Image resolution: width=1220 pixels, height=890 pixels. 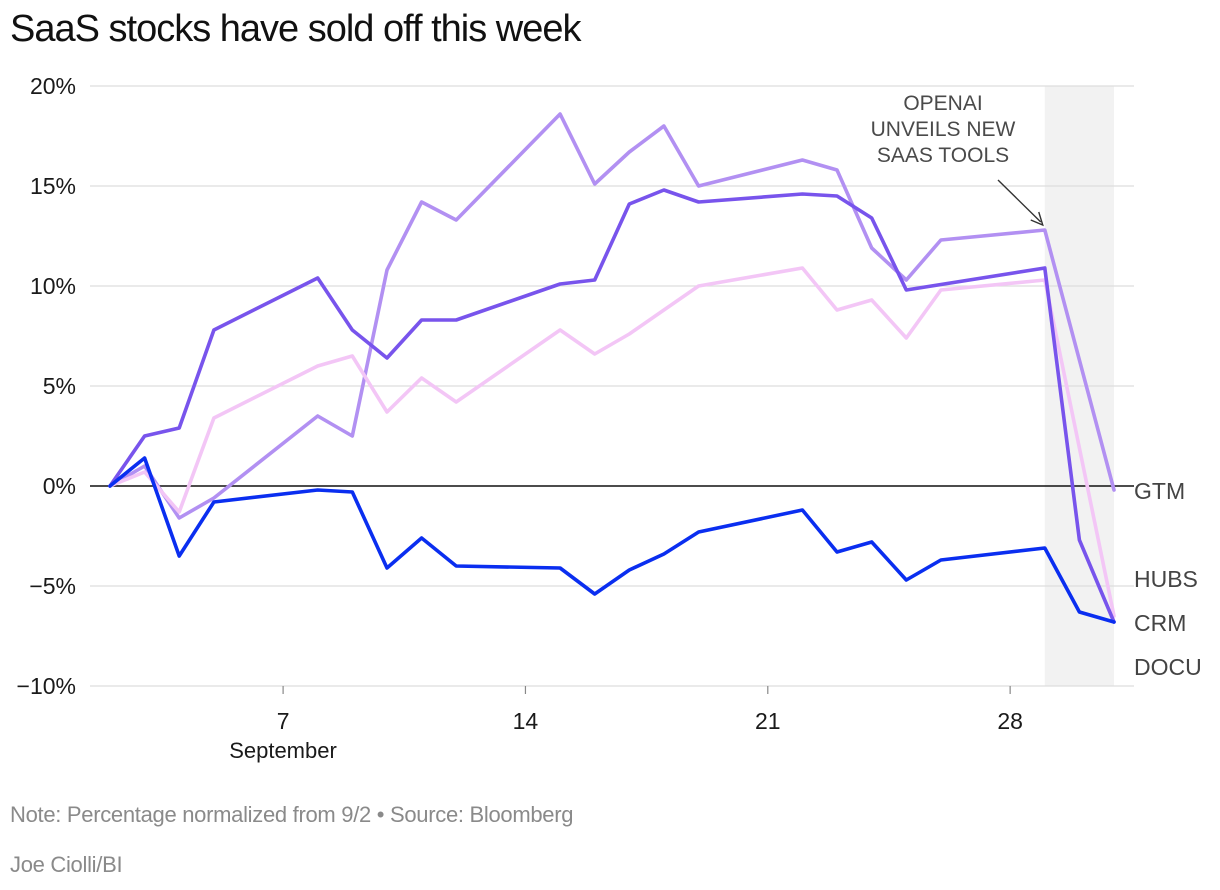 I want to click on x-axis: September 7 14 21 28, so click(x=626, y=724).